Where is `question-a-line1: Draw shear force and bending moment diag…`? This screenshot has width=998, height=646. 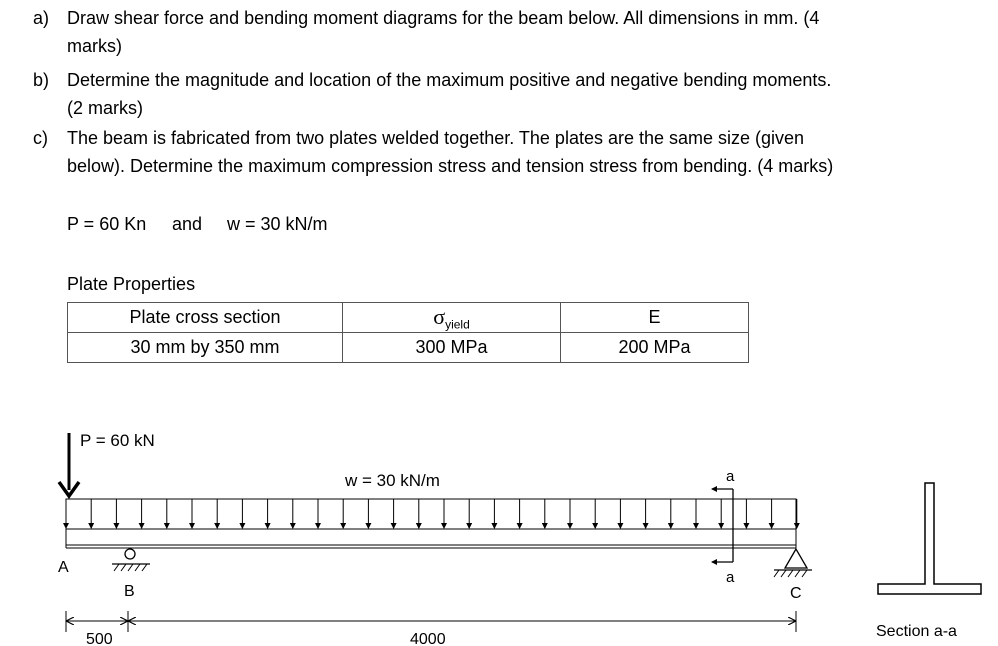
question-a-line1: Draw shear force and bending moment diag… is located at coordinates (443, 18).